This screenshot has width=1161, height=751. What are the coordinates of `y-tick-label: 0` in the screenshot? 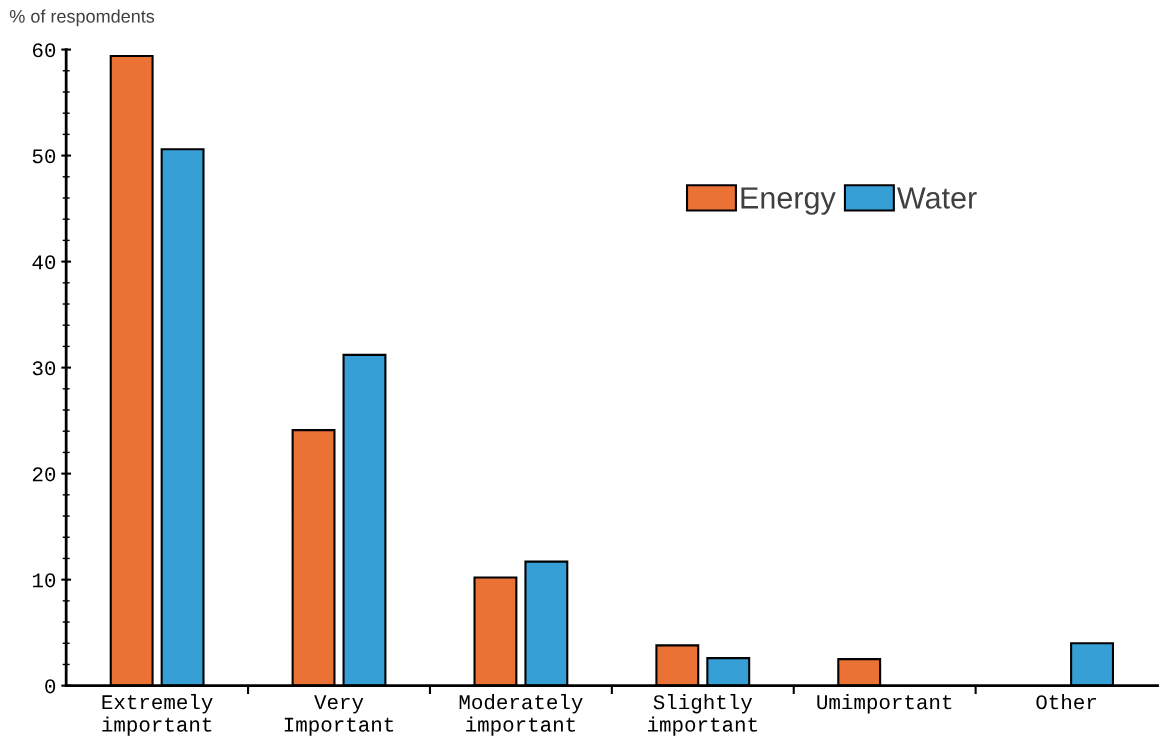 It's located at (50, 686).